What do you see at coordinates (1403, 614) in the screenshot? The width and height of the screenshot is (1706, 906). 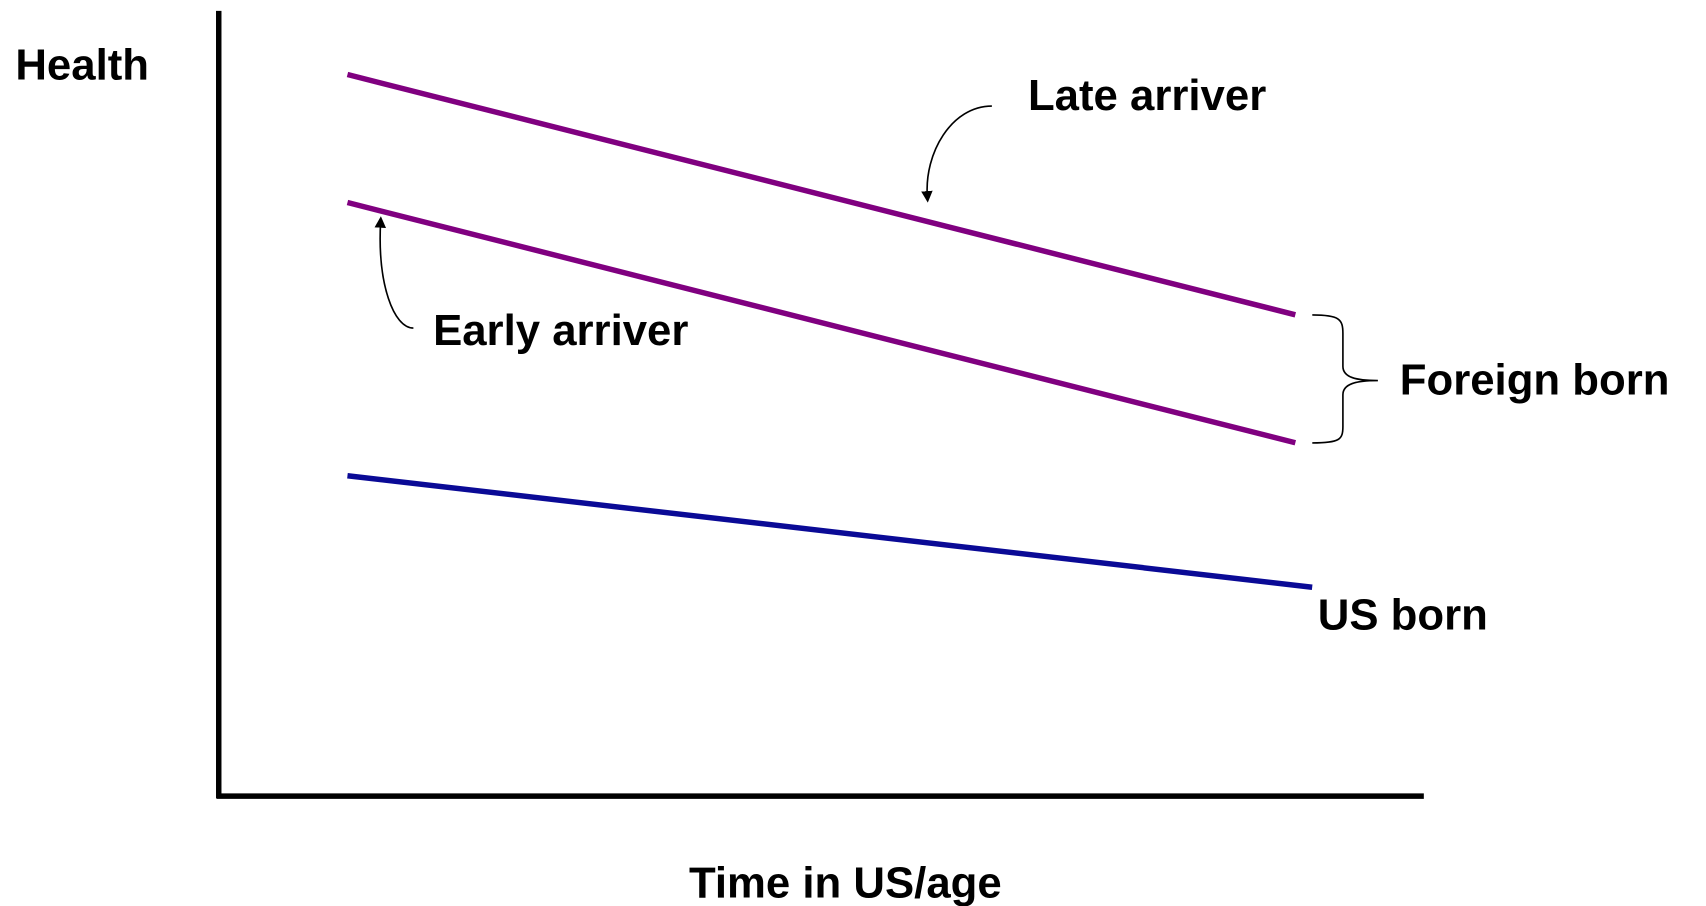 I see `series-label: US born` at bounding box center [1403, 614].